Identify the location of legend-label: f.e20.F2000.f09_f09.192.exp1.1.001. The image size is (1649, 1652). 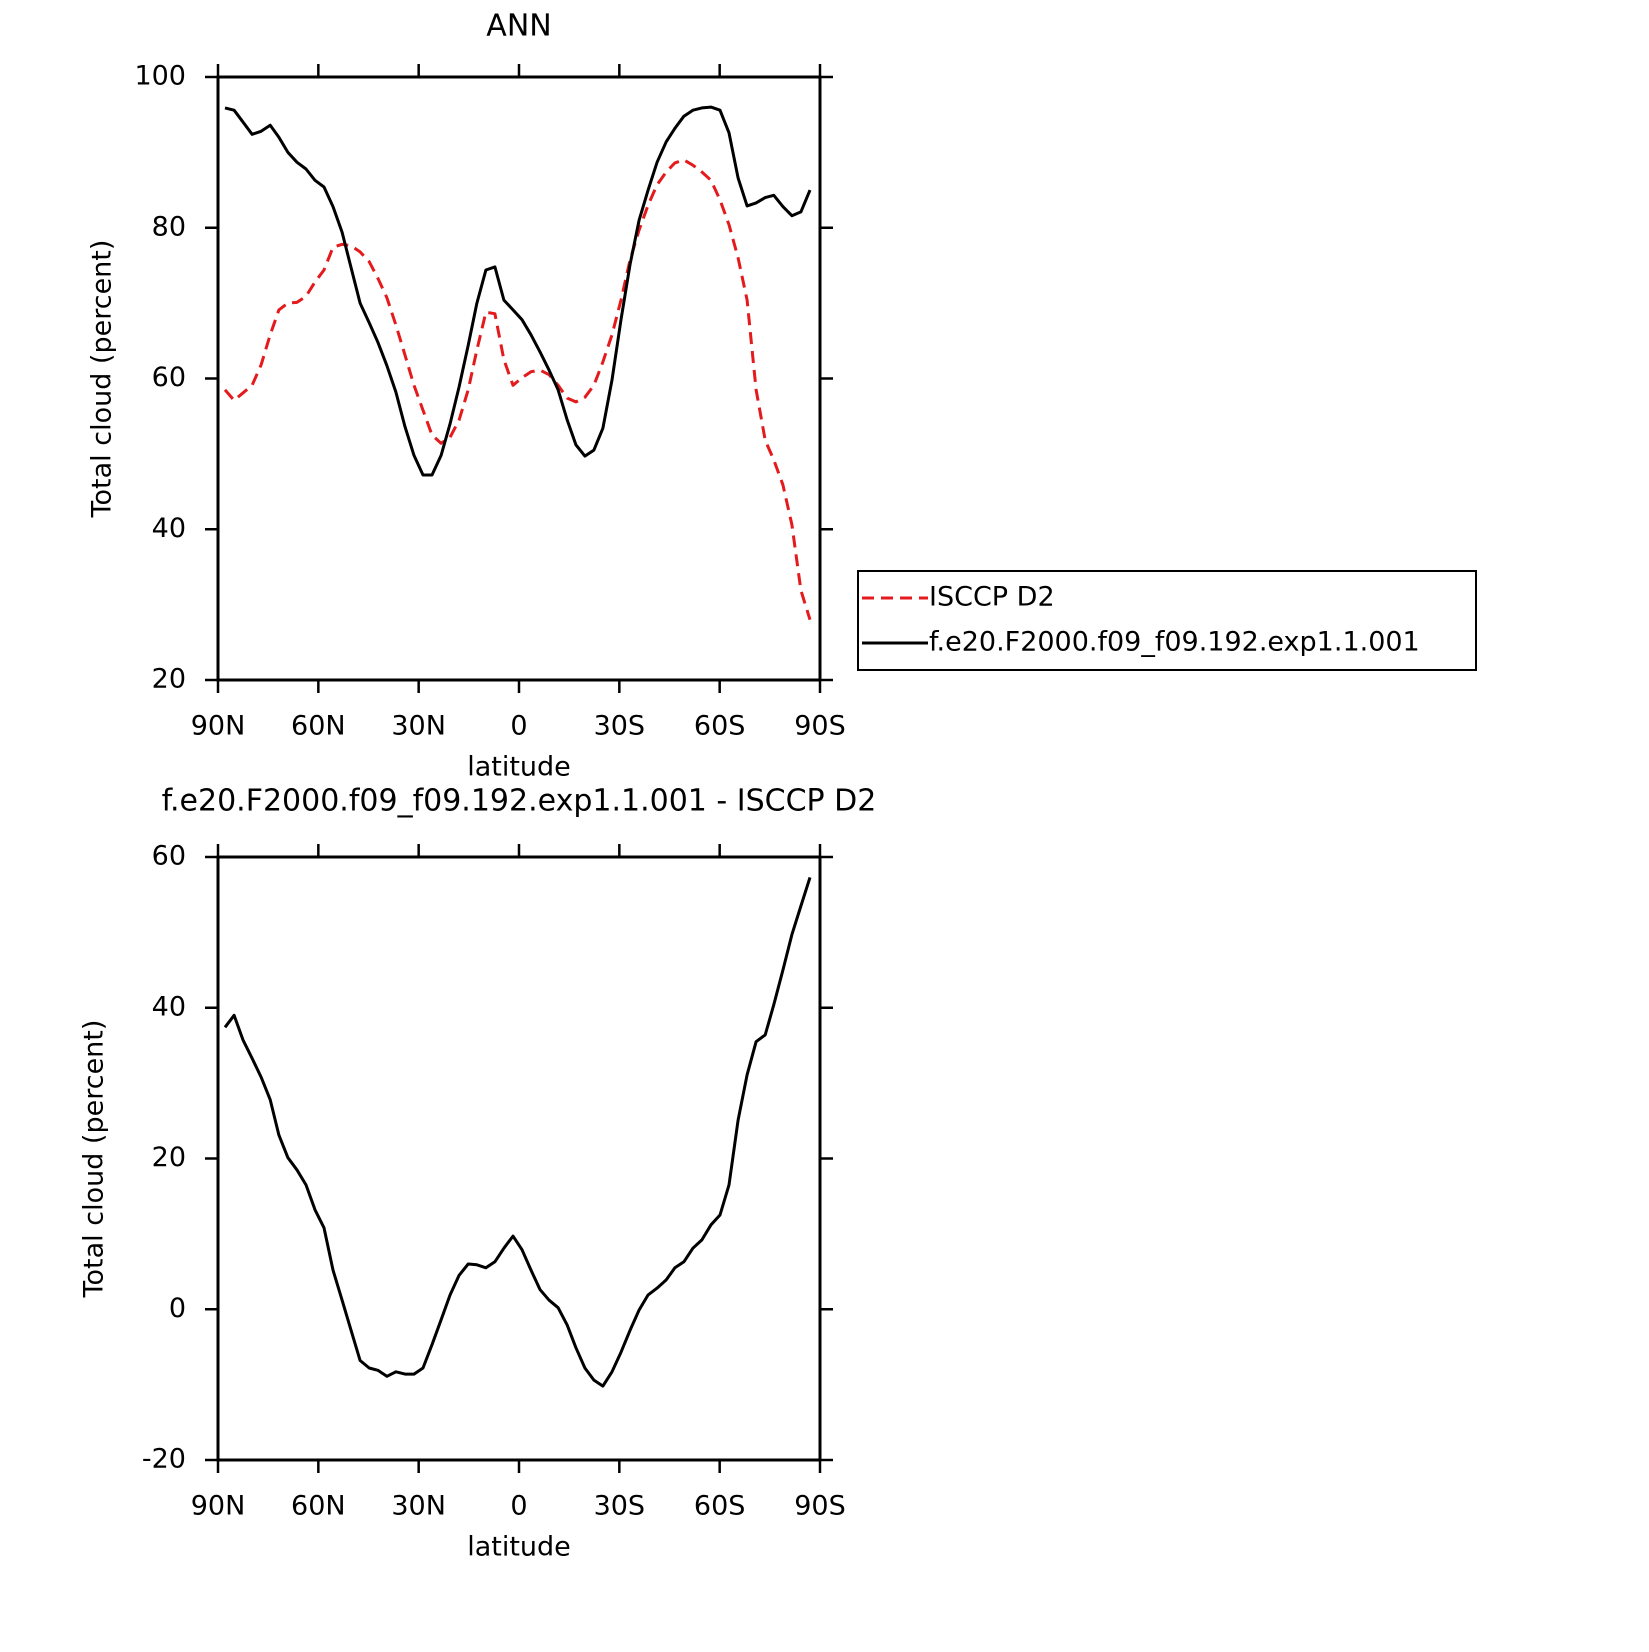
(1174, 642).